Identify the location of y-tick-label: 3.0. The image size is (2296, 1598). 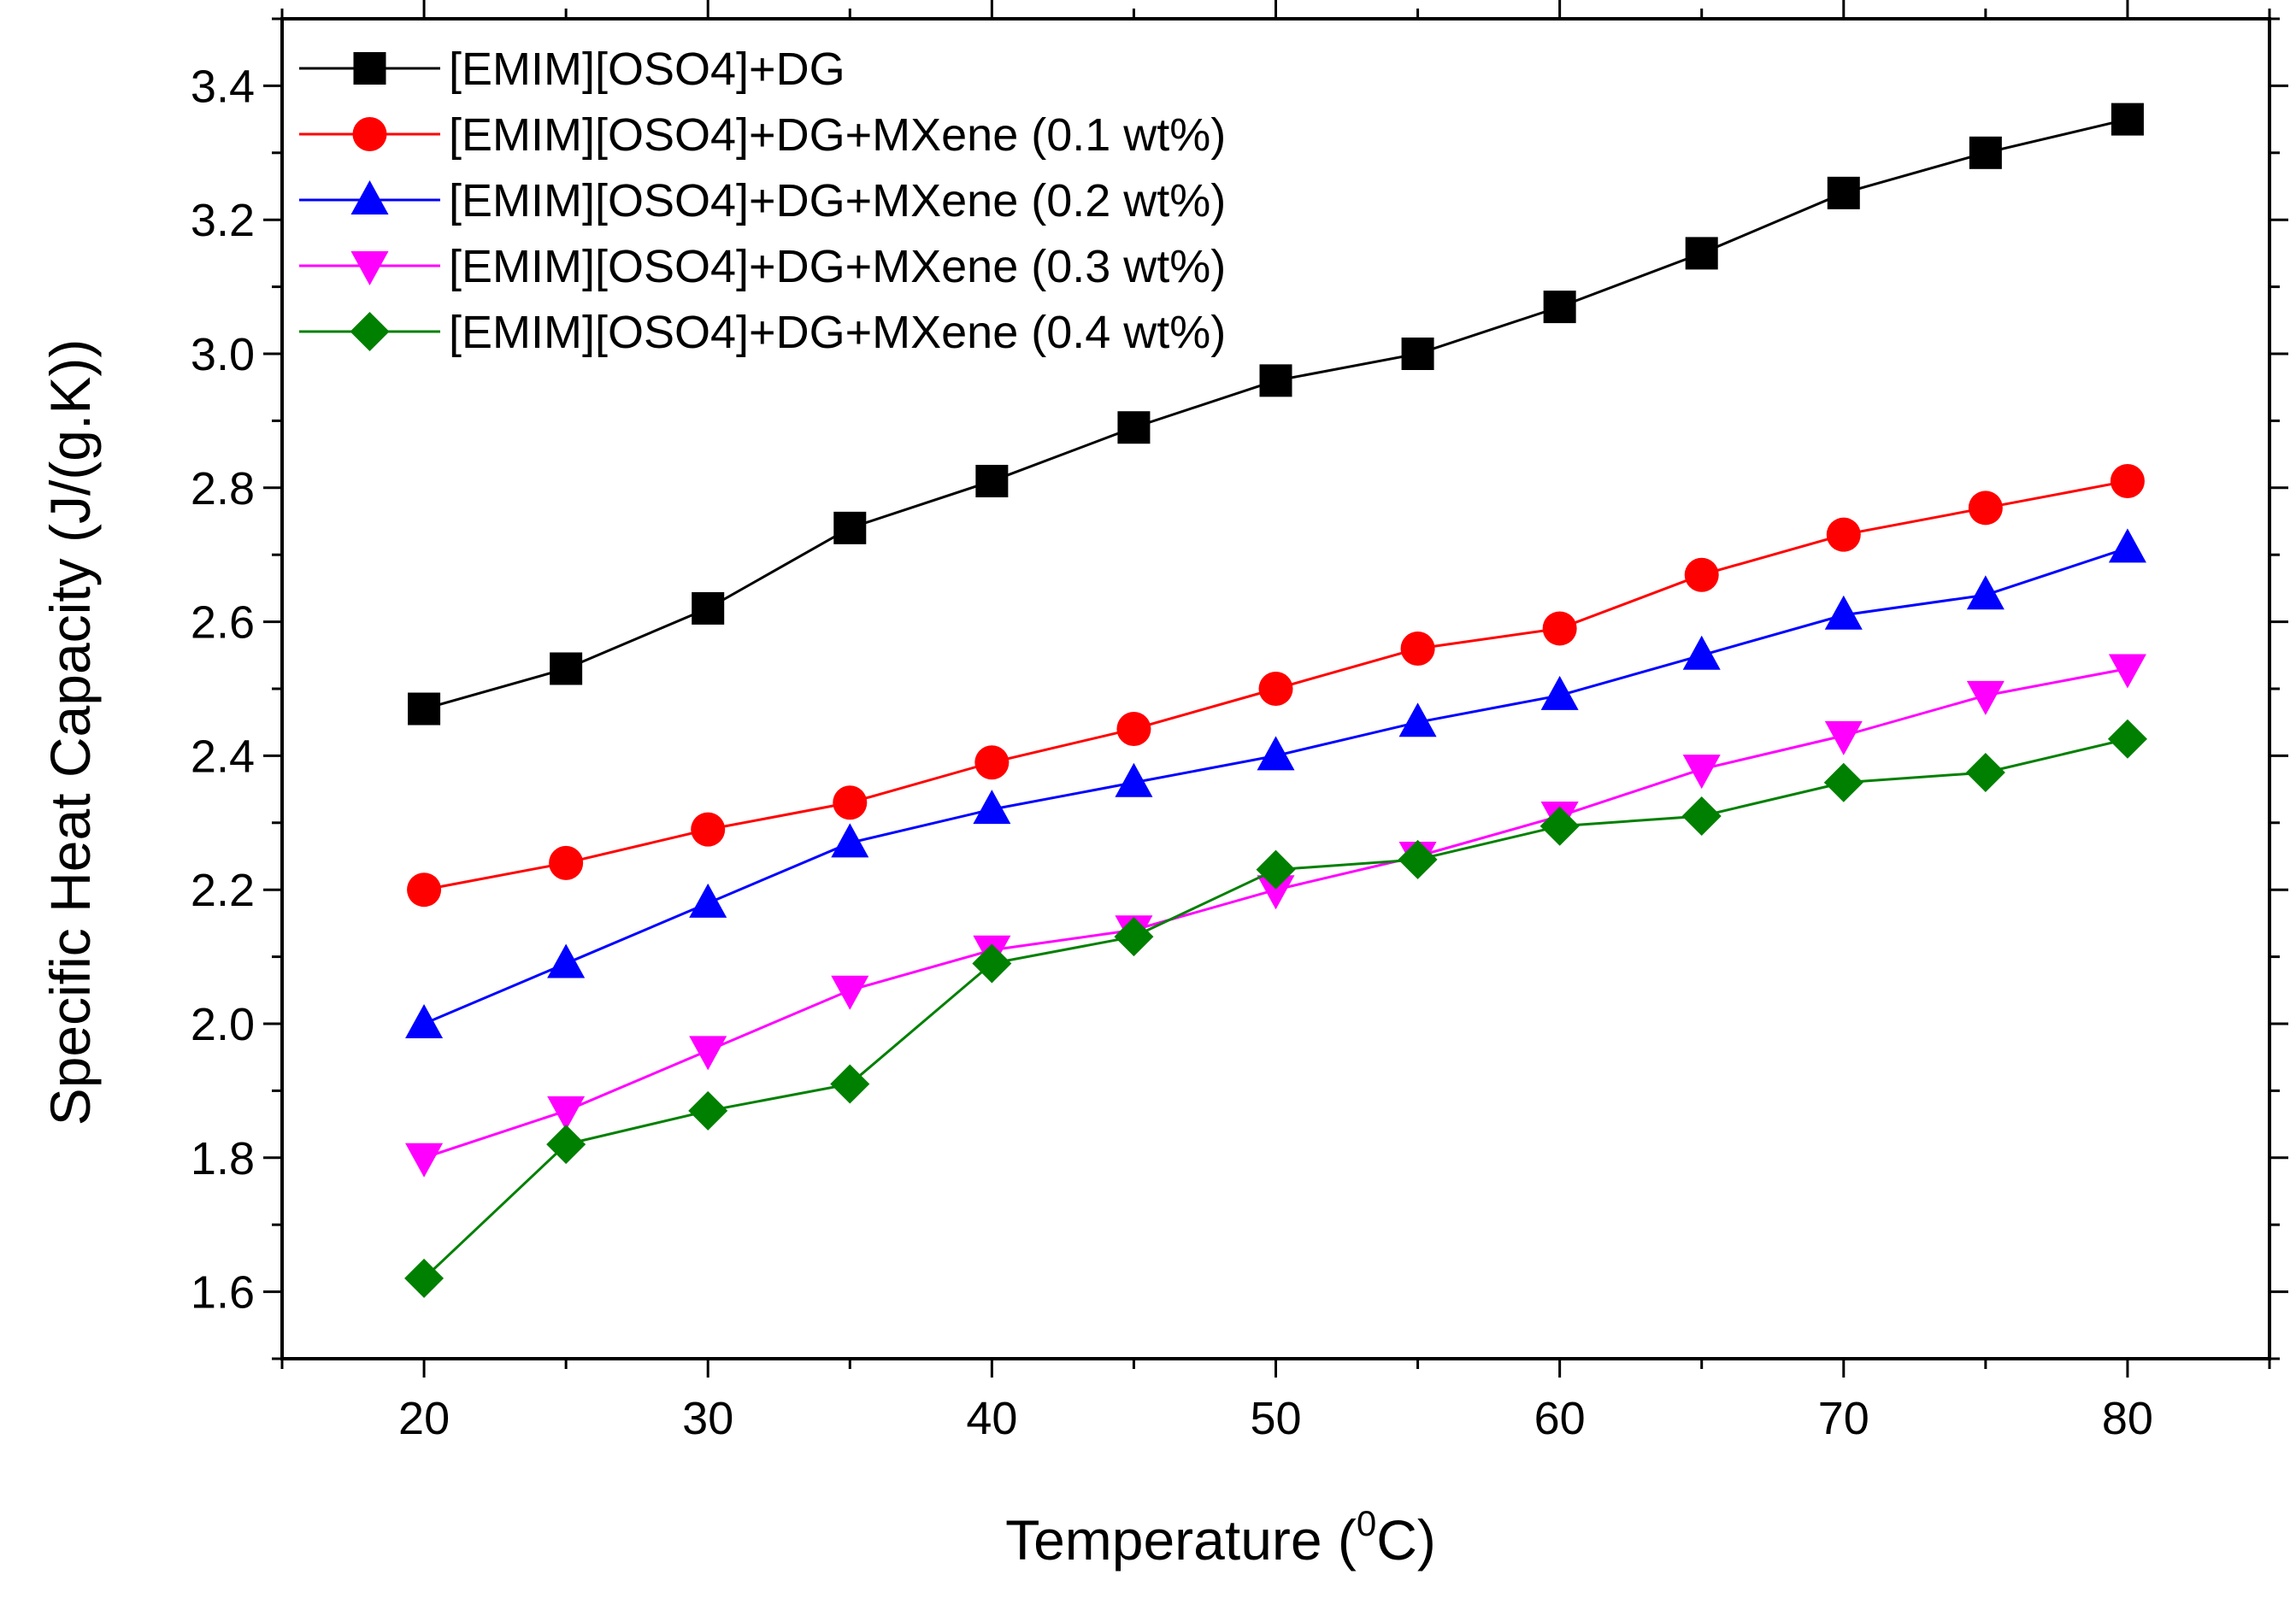
(223, 354).